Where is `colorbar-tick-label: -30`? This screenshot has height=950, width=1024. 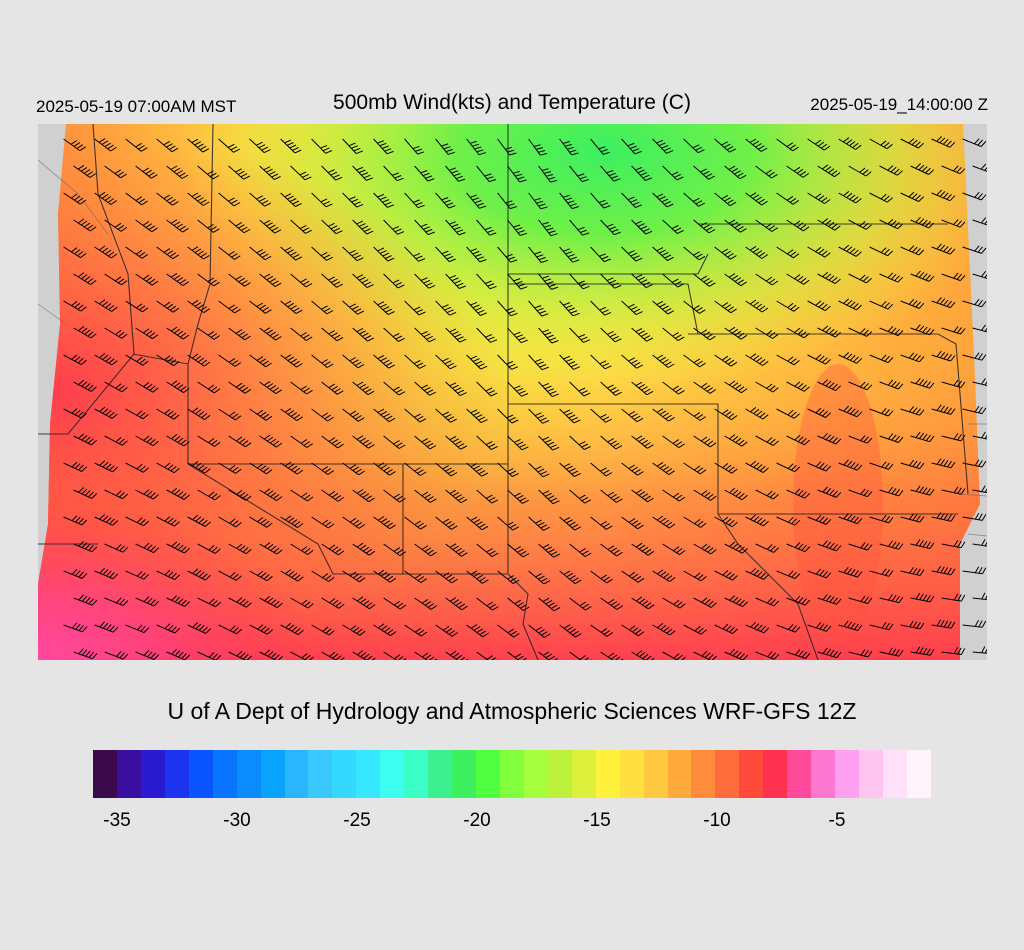
colorbar-tick-label: -30 is located at coordinates (237, 820).